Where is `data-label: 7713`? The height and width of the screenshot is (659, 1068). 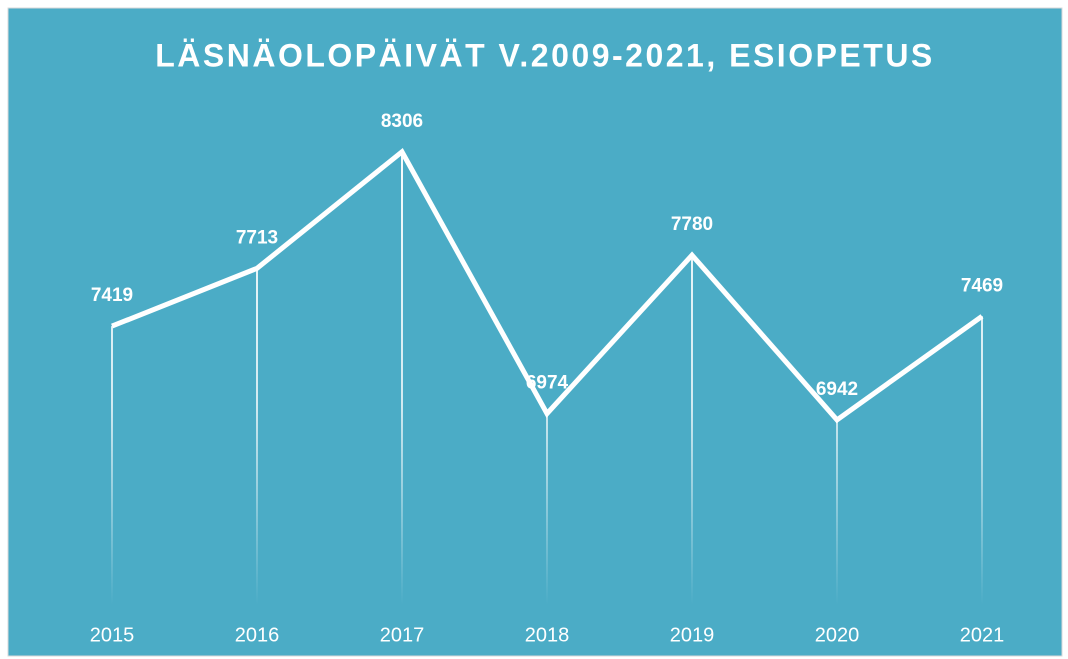
data-label: 7713 is located at coordinates (257, 237).